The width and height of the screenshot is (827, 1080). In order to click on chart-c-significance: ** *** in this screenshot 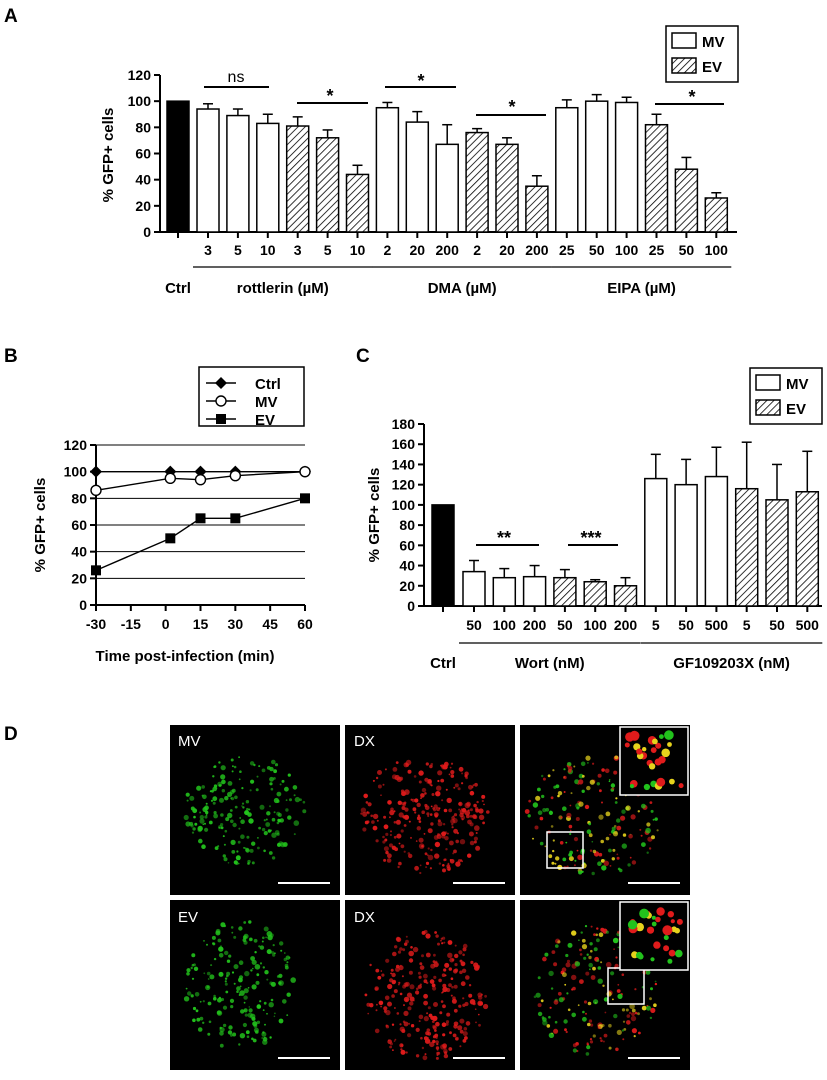, I will do `click(547, 538)`.